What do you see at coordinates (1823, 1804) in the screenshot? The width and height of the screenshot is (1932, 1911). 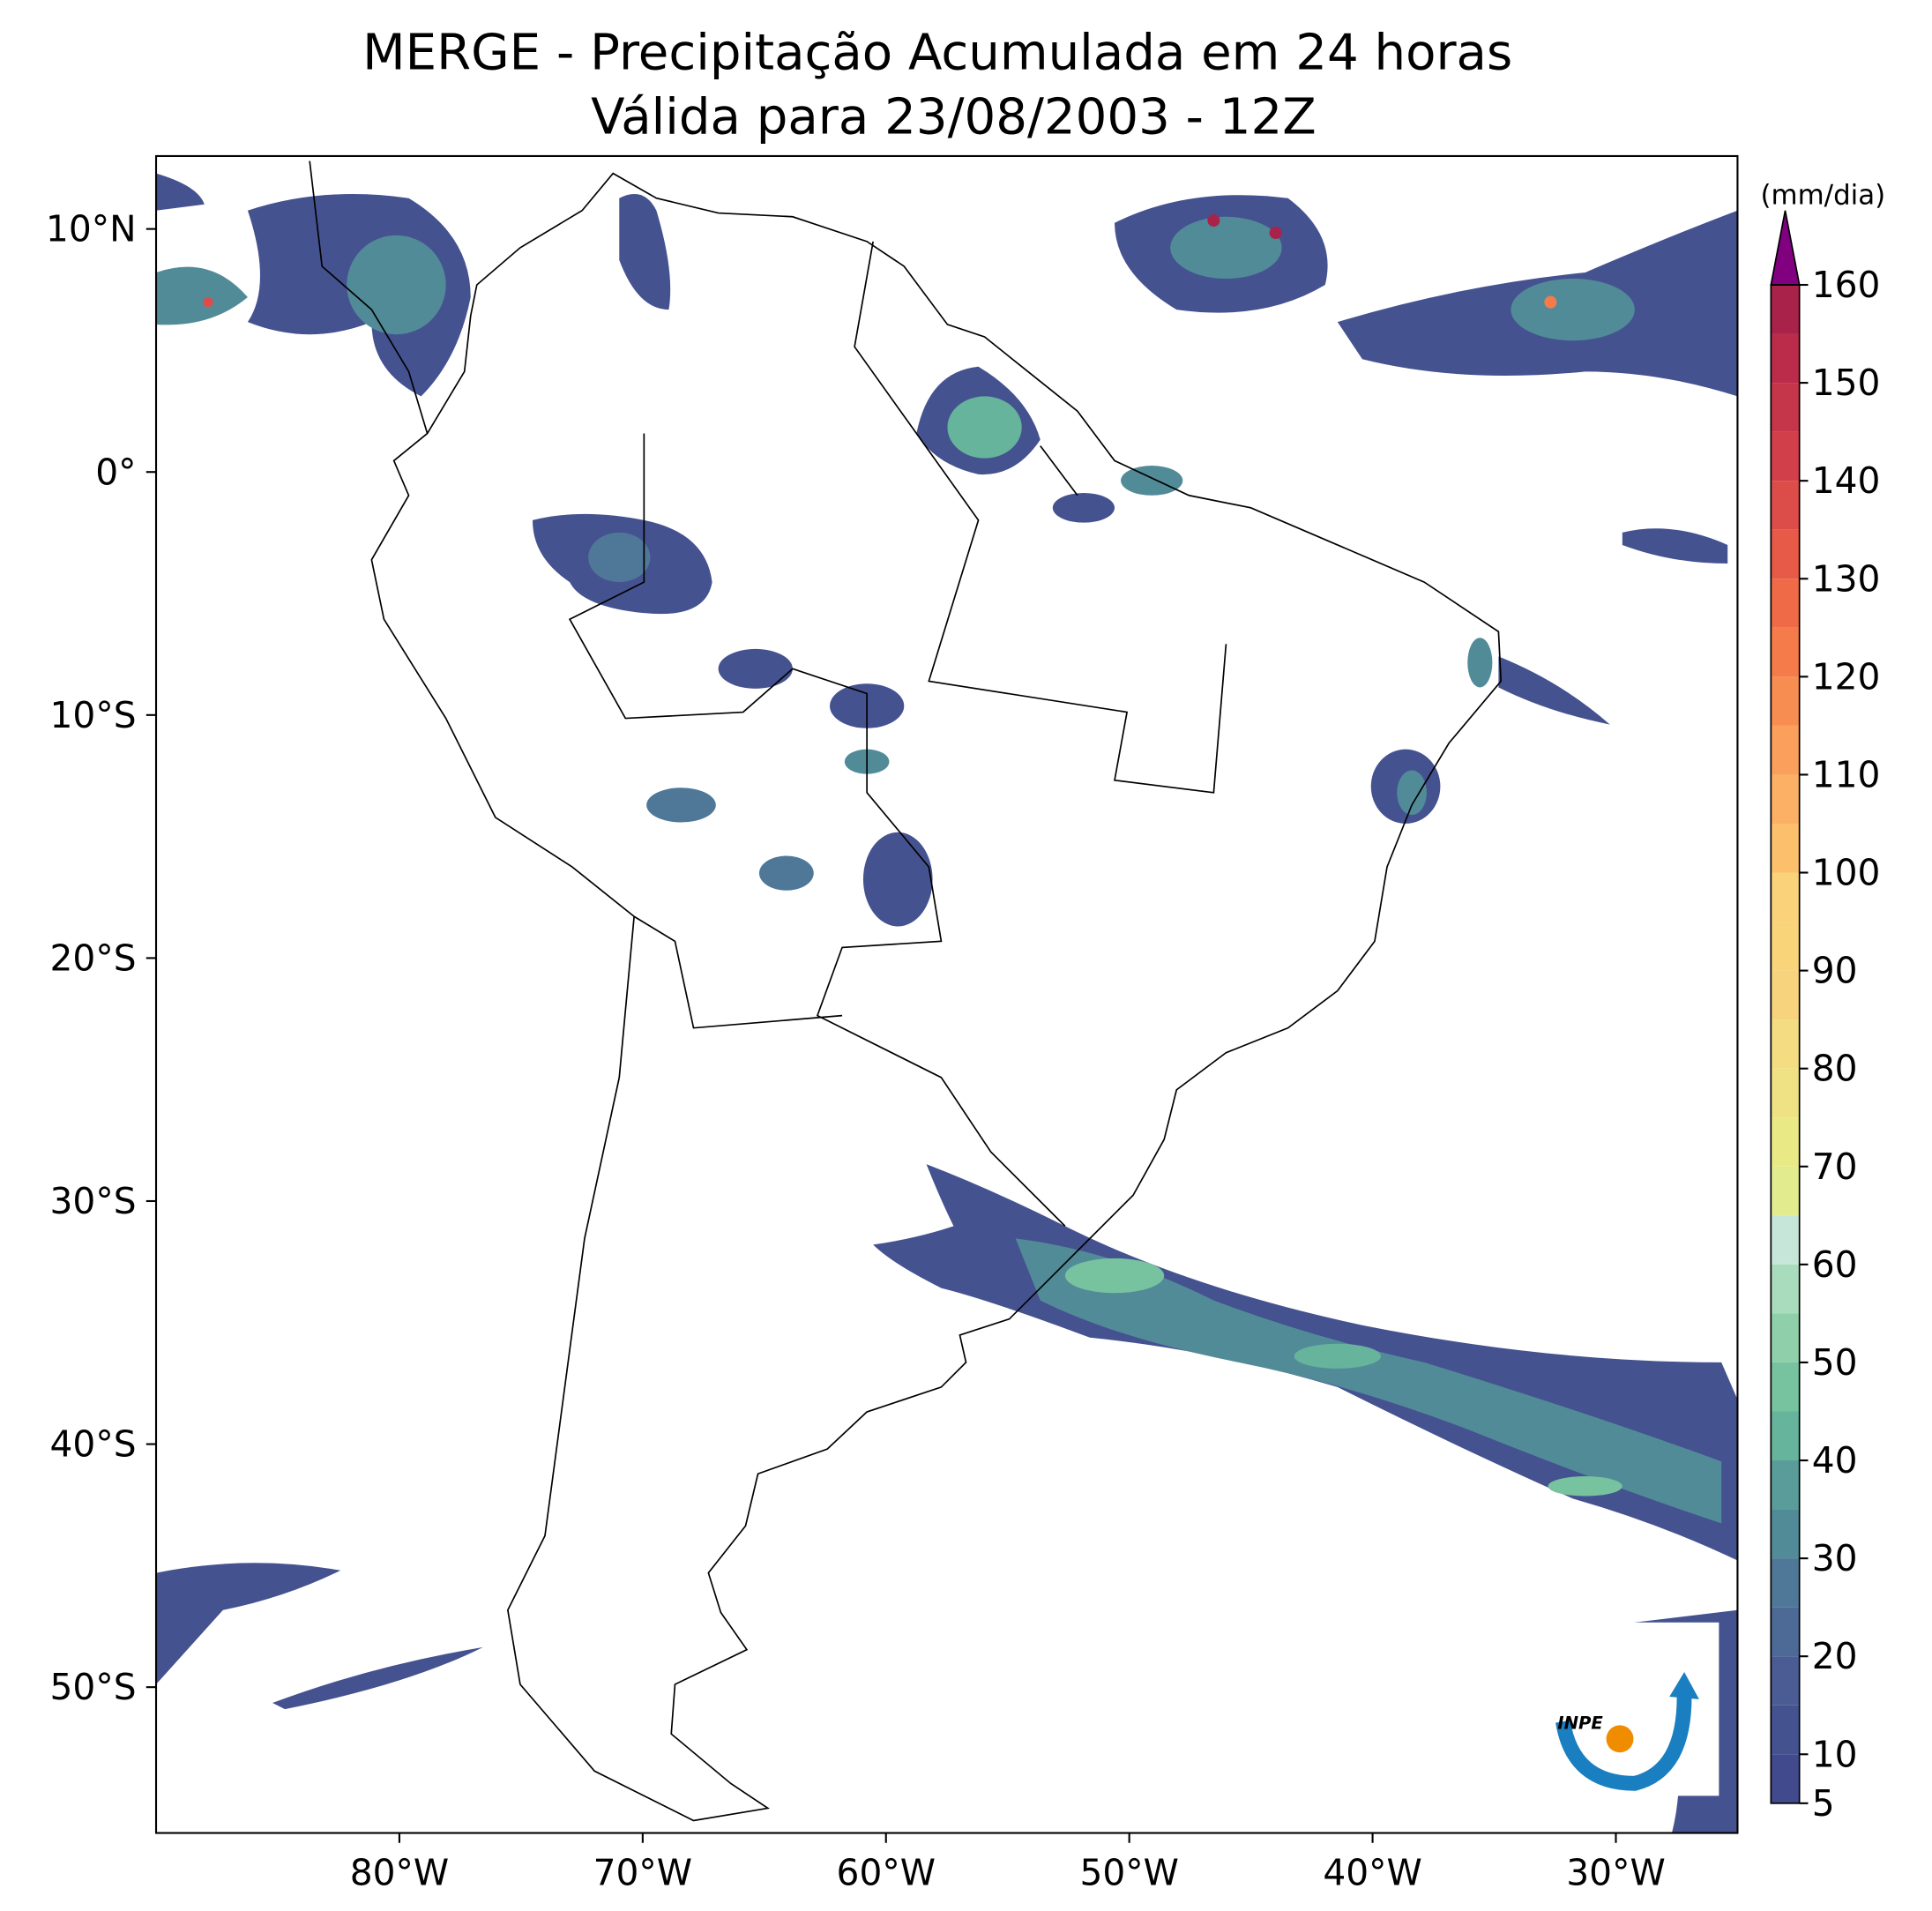 I see `colorbar-tick-label: 5` at bounding box center [1823, 1804].